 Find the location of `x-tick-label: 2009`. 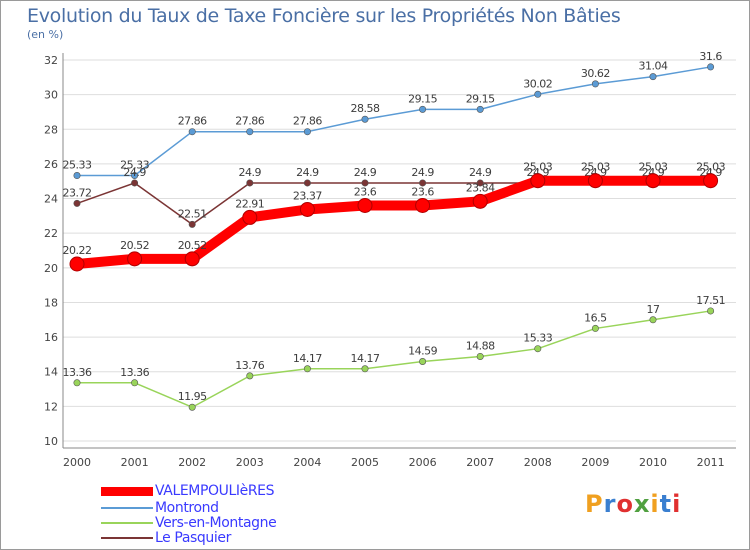

x-tick-label: 2009 is located at coordinates (595, 462).